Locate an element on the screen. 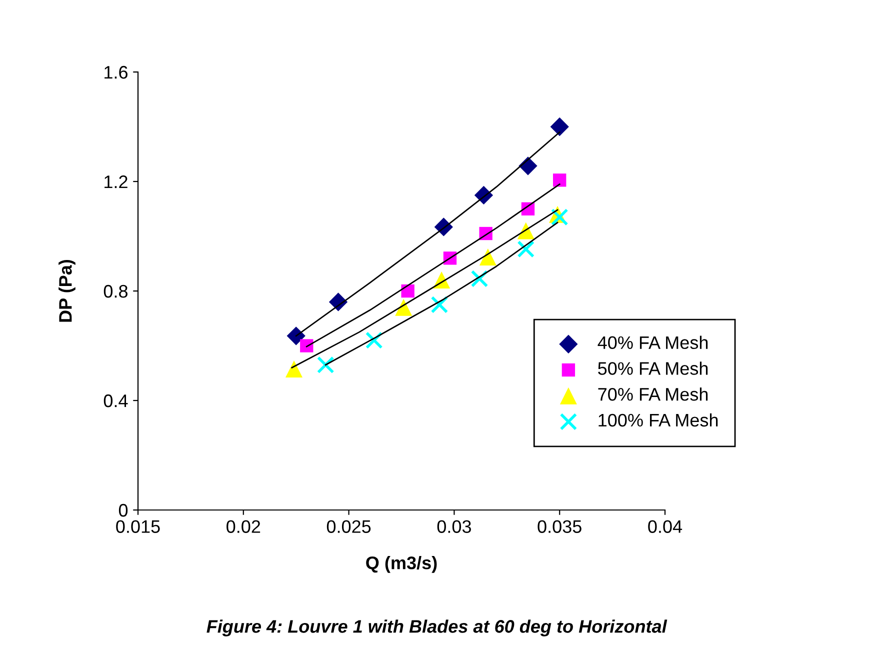  legend-label: 40% FA Mesh is located at coordinates (653, 343).